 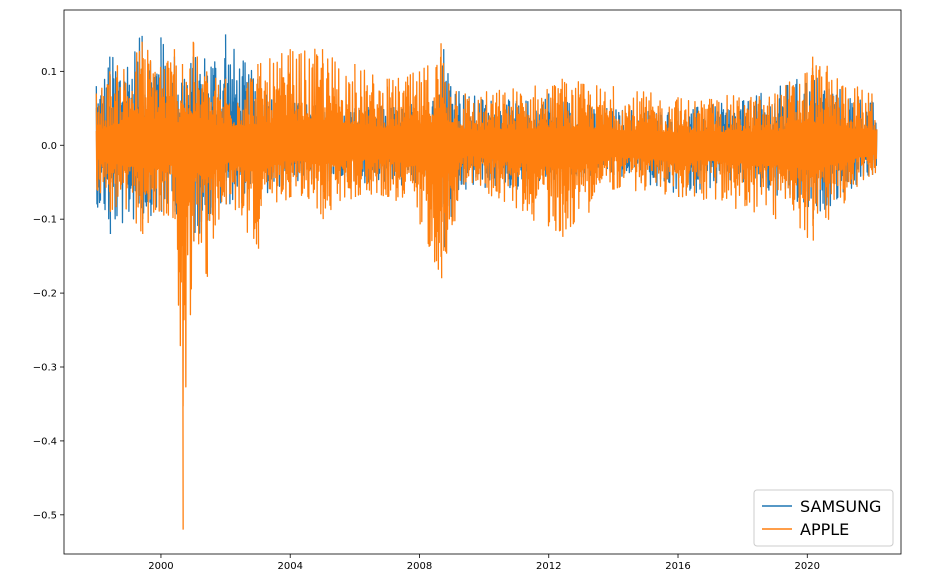 I want to click on x-axis: 2000 2004 2008 2012 2016 2020, so click(x=484, y=563).